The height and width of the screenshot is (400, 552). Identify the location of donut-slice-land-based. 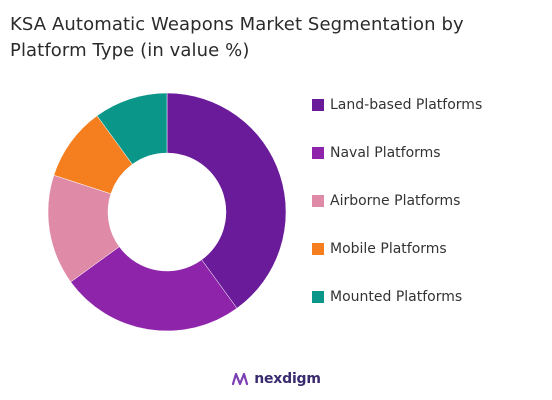
(226, 200).